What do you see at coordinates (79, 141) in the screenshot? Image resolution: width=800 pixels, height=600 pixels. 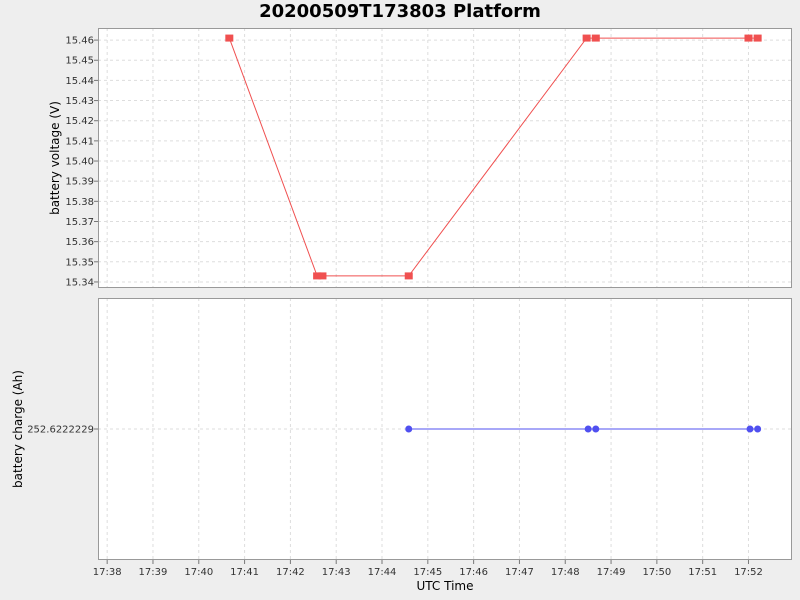 I see `y-tick-label: 15.41` at bounding box center [79, 141].